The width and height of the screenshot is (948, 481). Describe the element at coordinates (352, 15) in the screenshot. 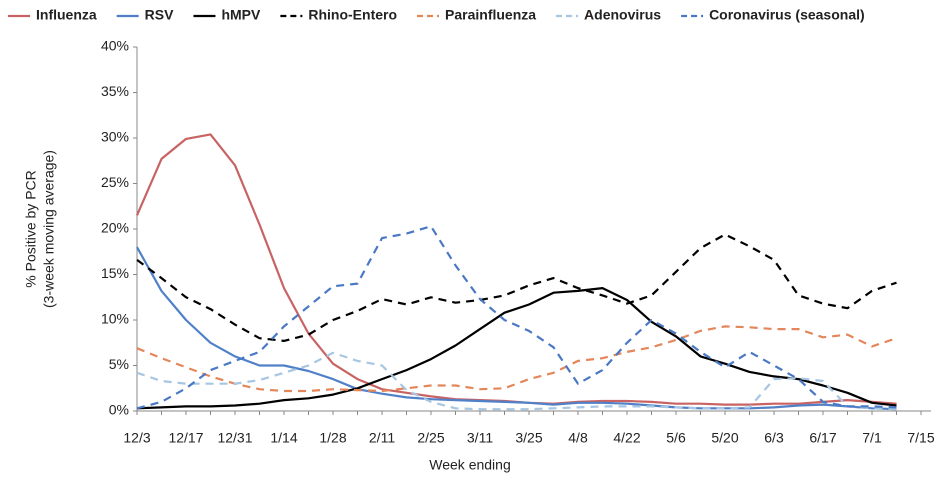

I see `legend-label: Rhino-Entero` at that location.